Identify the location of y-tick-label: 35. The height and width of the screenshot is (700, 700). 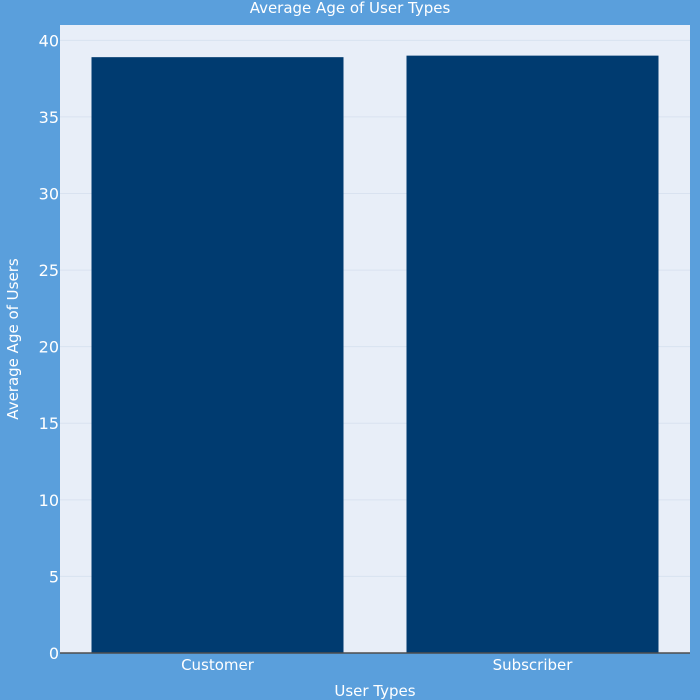
(49, 117).